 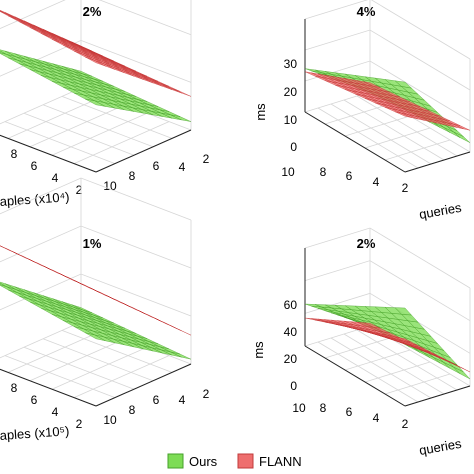 I want to click on legend-swatch-flann, so click(x=245, y=461).